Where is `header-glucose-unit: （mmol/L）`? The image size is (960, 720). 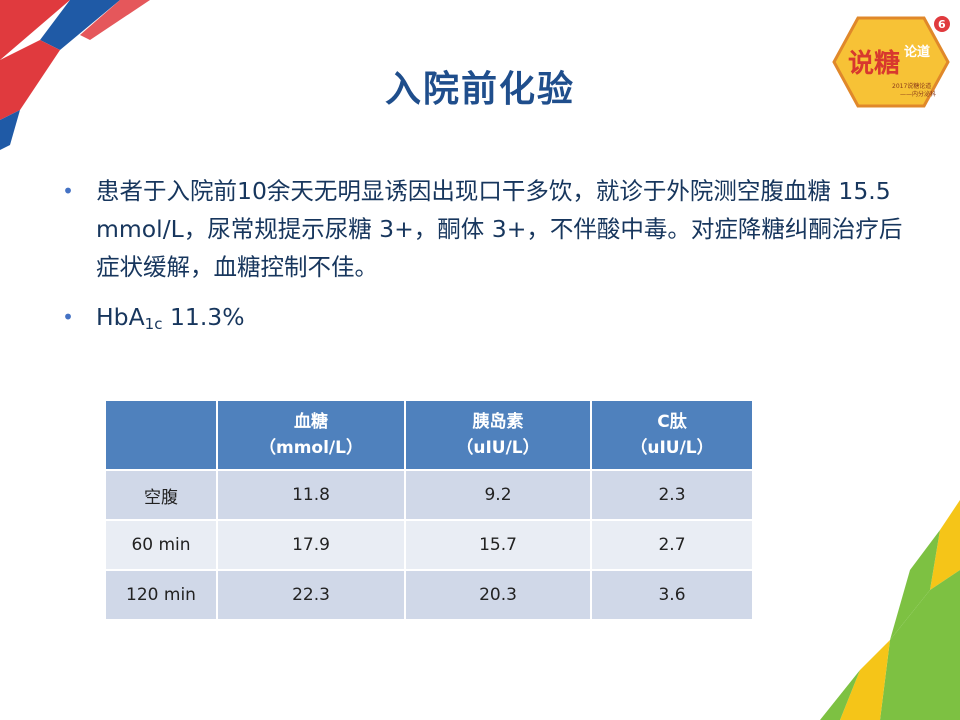 header-glucose-unit: （mmol/L） is located at coordinates (311, 448).